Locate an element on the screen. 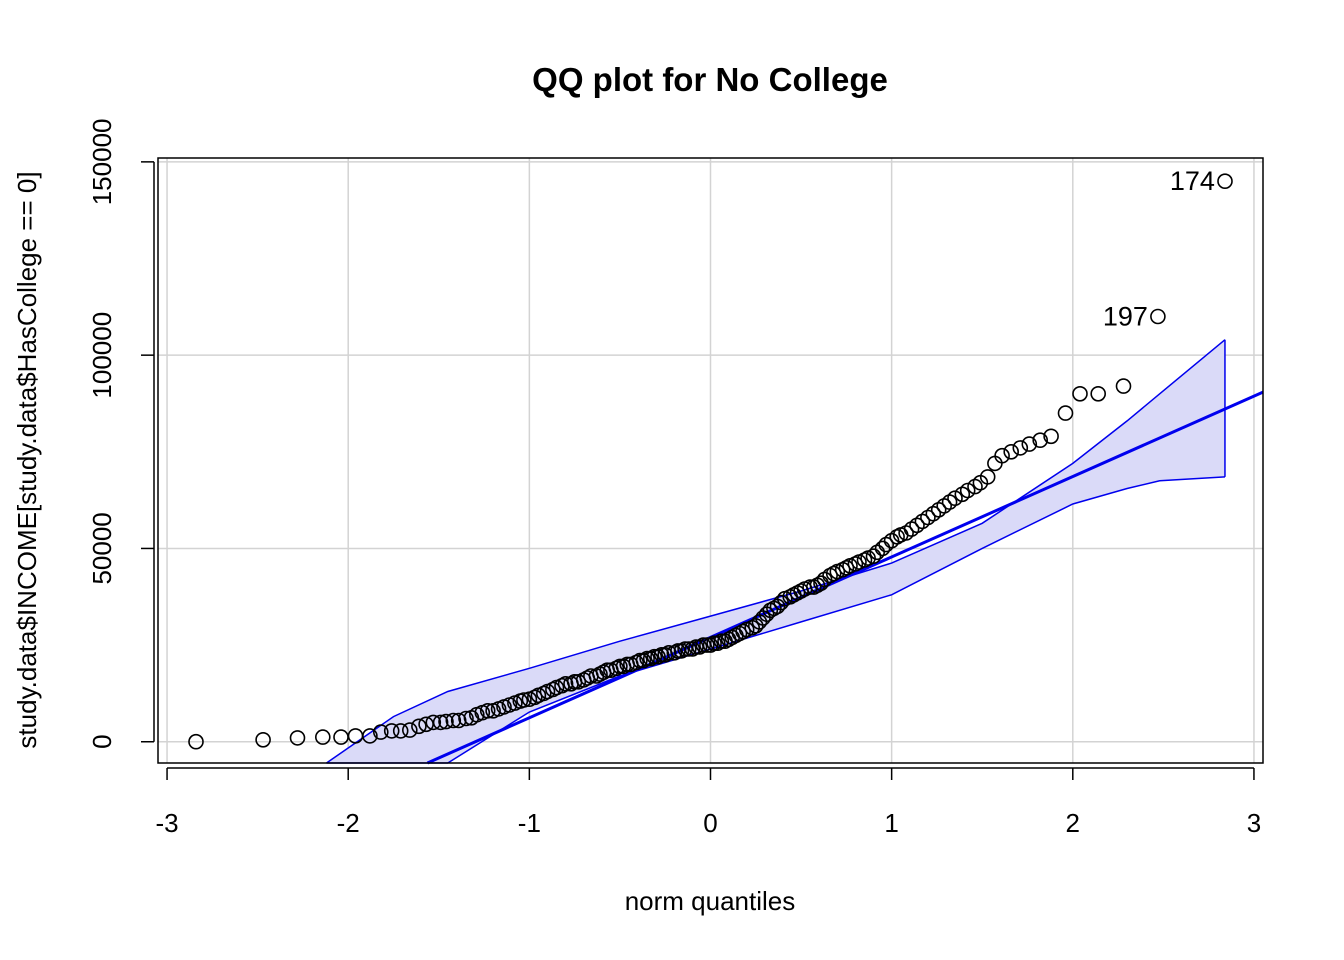 This screenshot has width=1344, height=960. y-tick-label: 50000 is located at coordinates (102, 548).